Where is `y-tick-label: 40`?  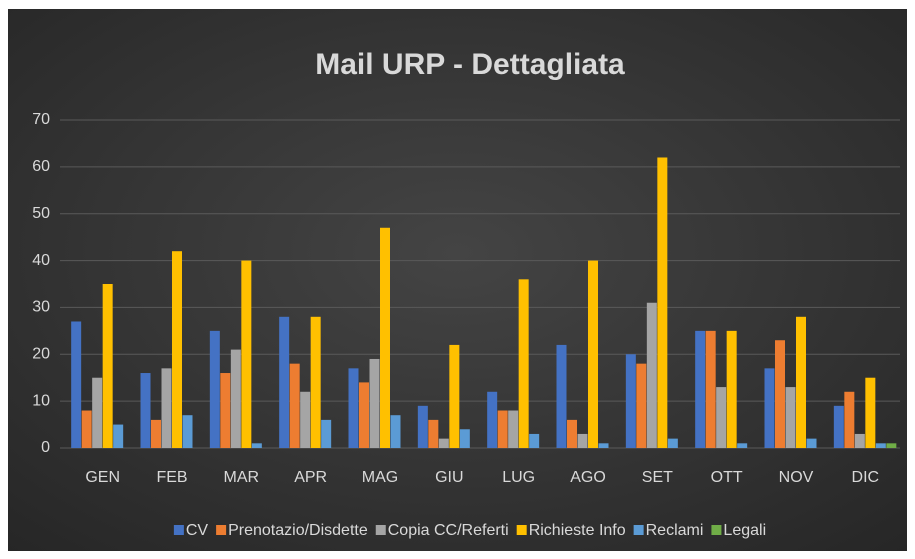 y-tick-label: 40 is located at coordinates (41, 260).